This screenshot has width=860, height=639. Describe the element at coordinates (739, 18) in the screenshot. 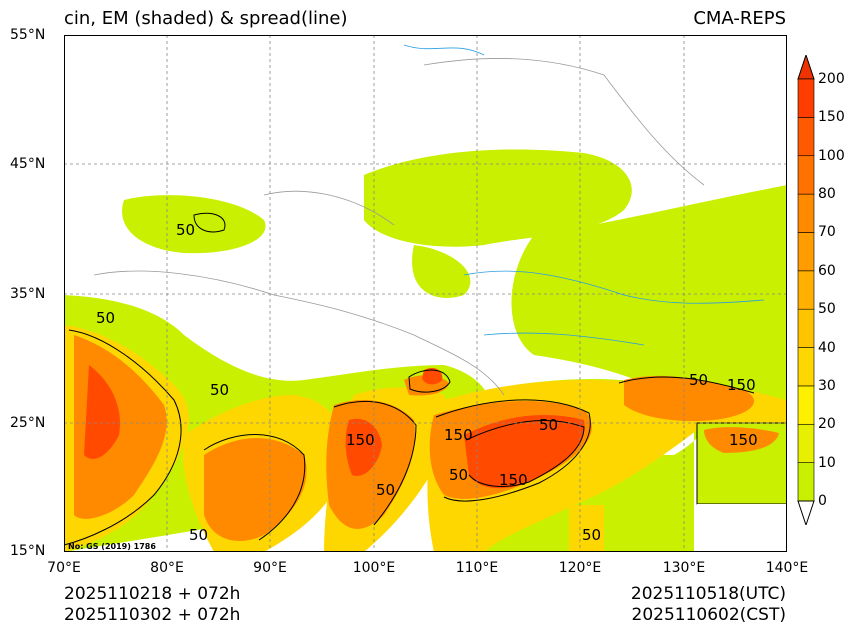

I see `model-name: CMA-REPS` at that location.